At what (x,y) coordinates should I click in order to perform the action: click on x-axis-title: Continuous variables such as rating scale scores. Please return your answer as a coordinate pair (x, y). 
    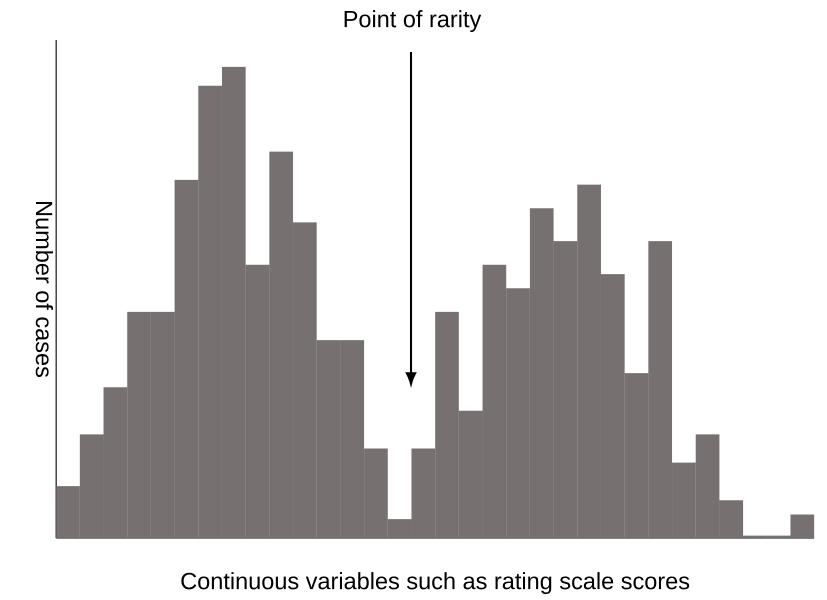
    Looking at the image, I should click on (435, 583).